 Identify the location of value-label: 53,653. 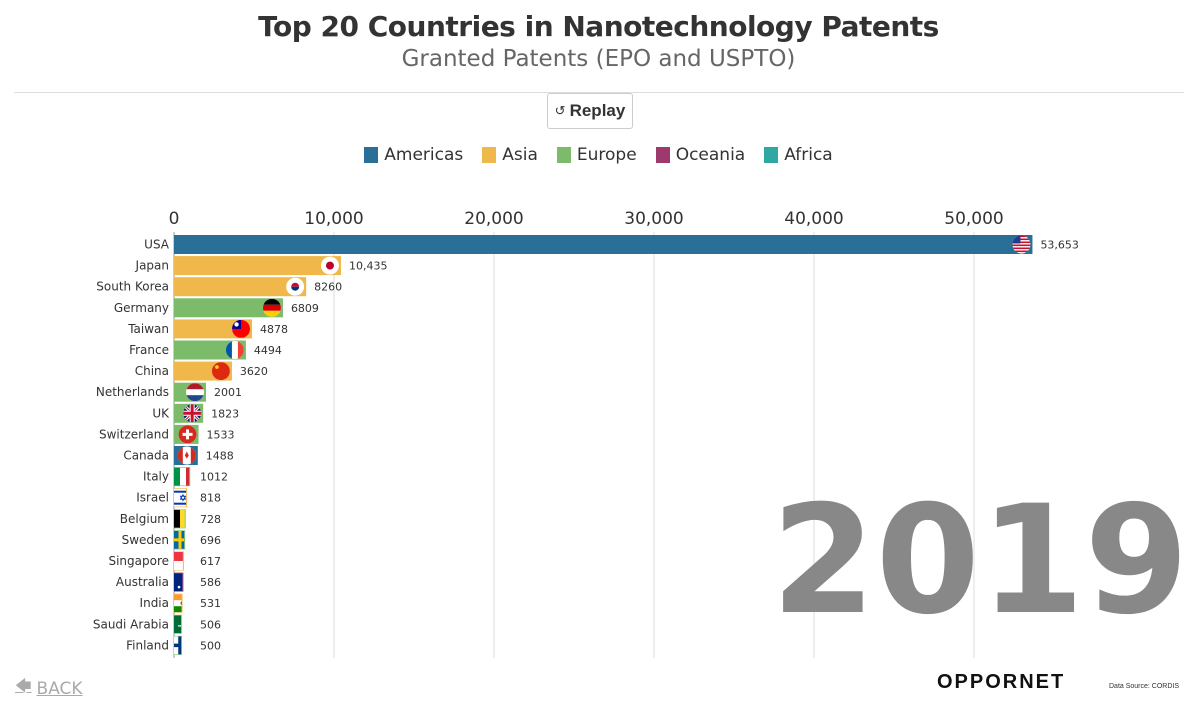
(1059, 245).